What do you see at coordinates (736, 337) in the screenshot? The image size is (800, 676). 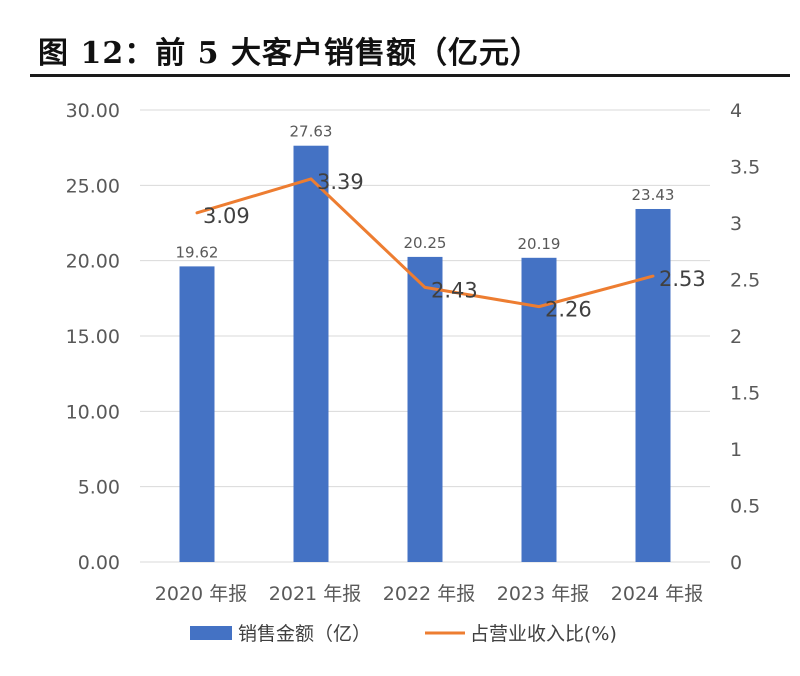 I see `right-tick-label: 2` at bounding box center [736, 337].